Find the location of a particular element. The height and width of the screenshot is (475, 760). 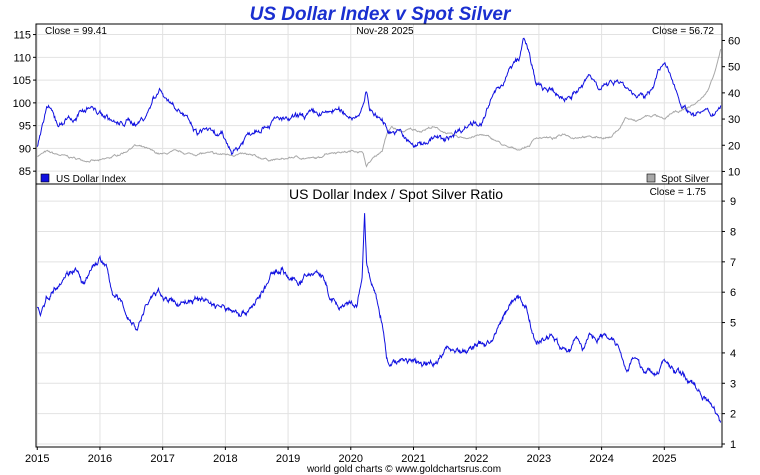

ratio-close-label: Close = 1.75 is located at coordinates (678, 192).